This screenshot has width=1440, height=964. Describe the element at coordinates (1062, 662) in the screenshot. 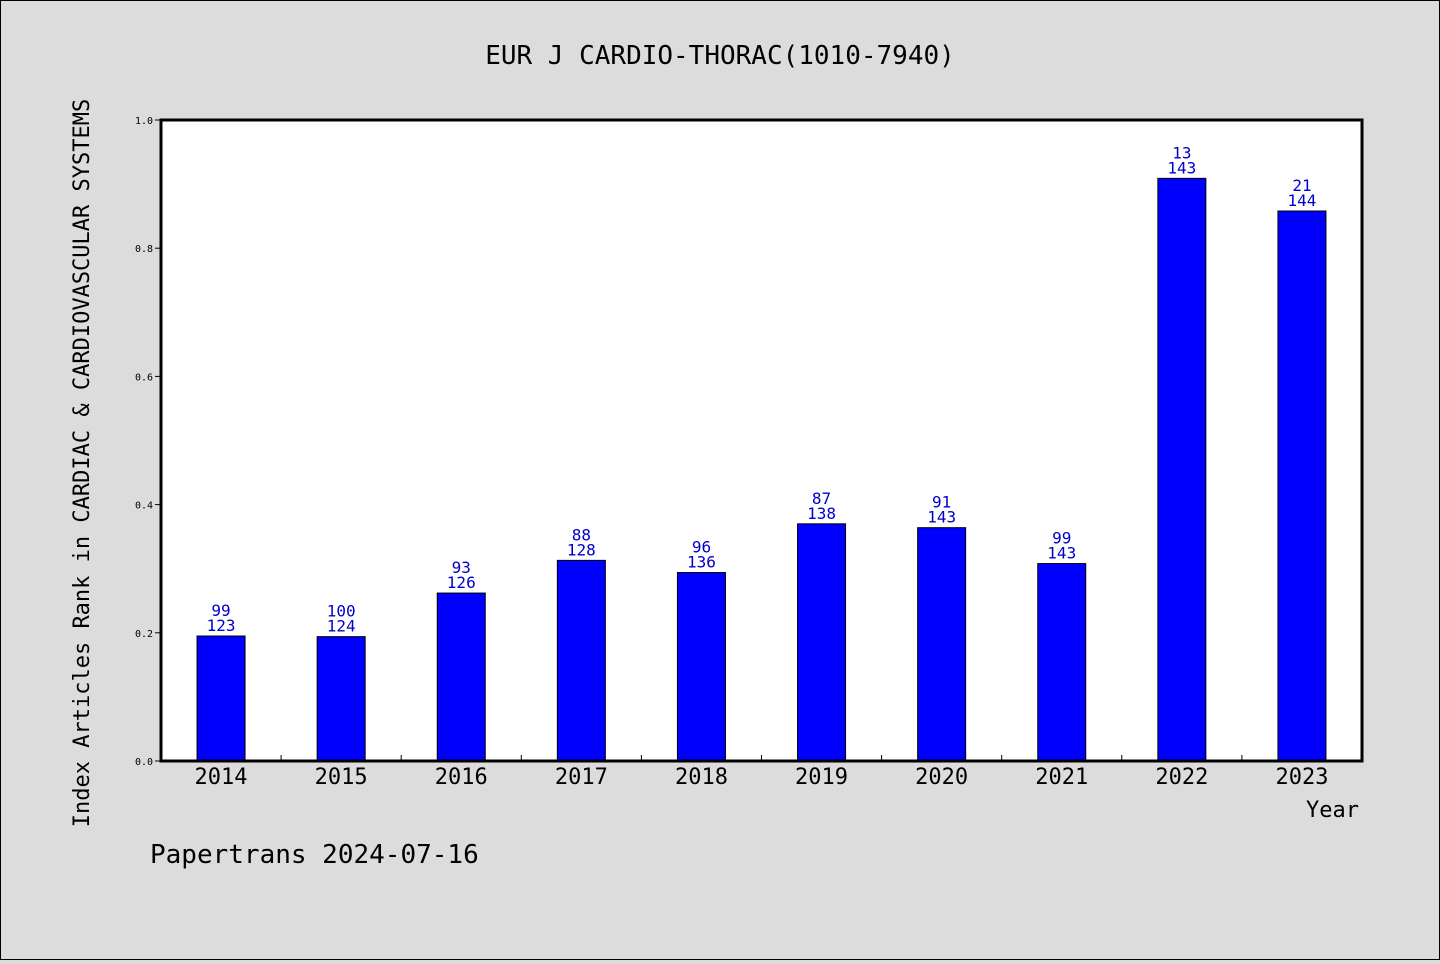

I see `bar-2021` at that location.